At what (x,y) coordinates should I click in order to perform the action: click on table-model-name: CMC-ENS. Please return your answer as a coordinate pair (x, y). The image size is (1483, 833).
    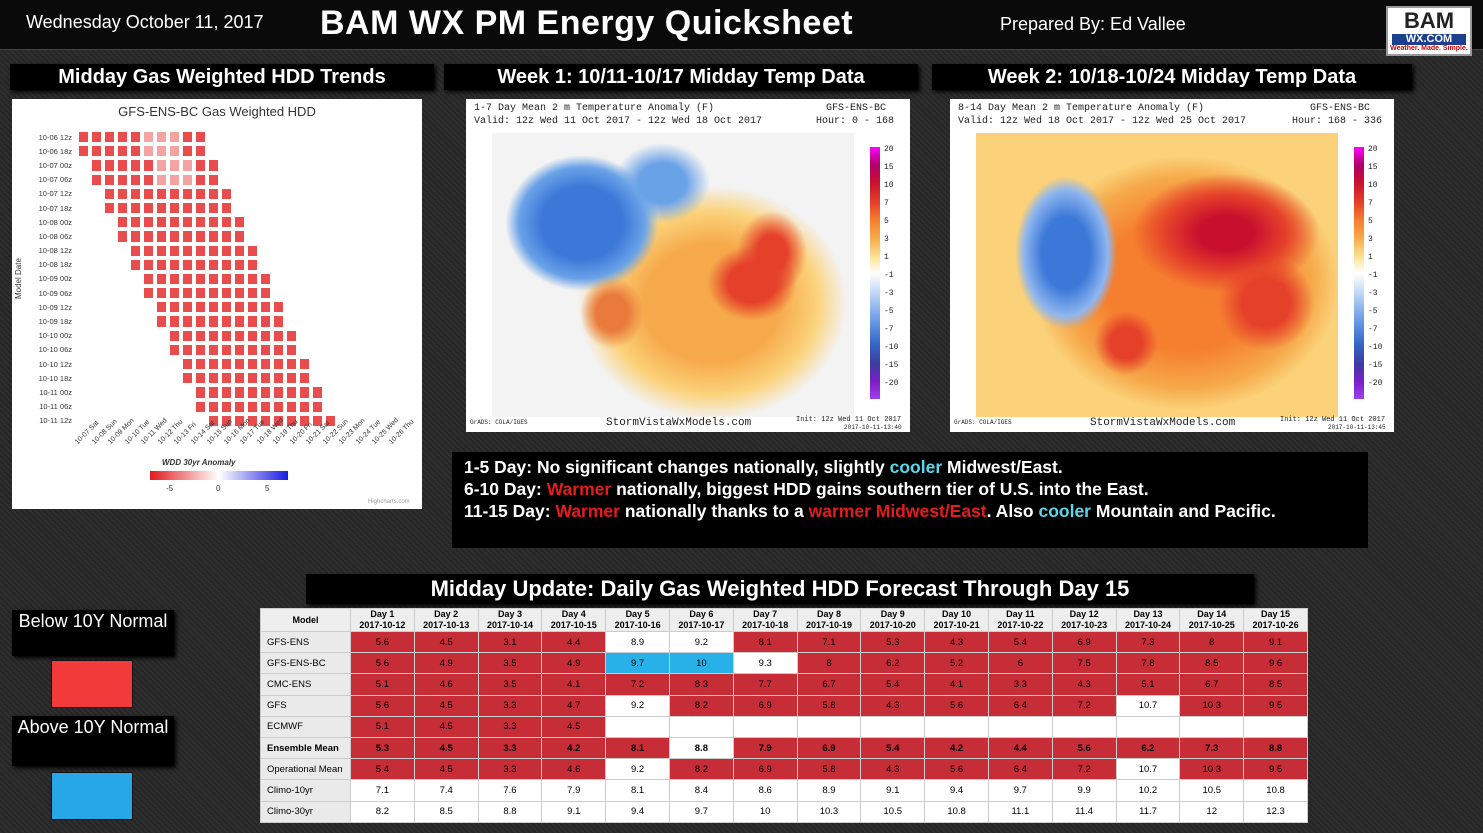
    Looking at the image, I should click on (305, 684).